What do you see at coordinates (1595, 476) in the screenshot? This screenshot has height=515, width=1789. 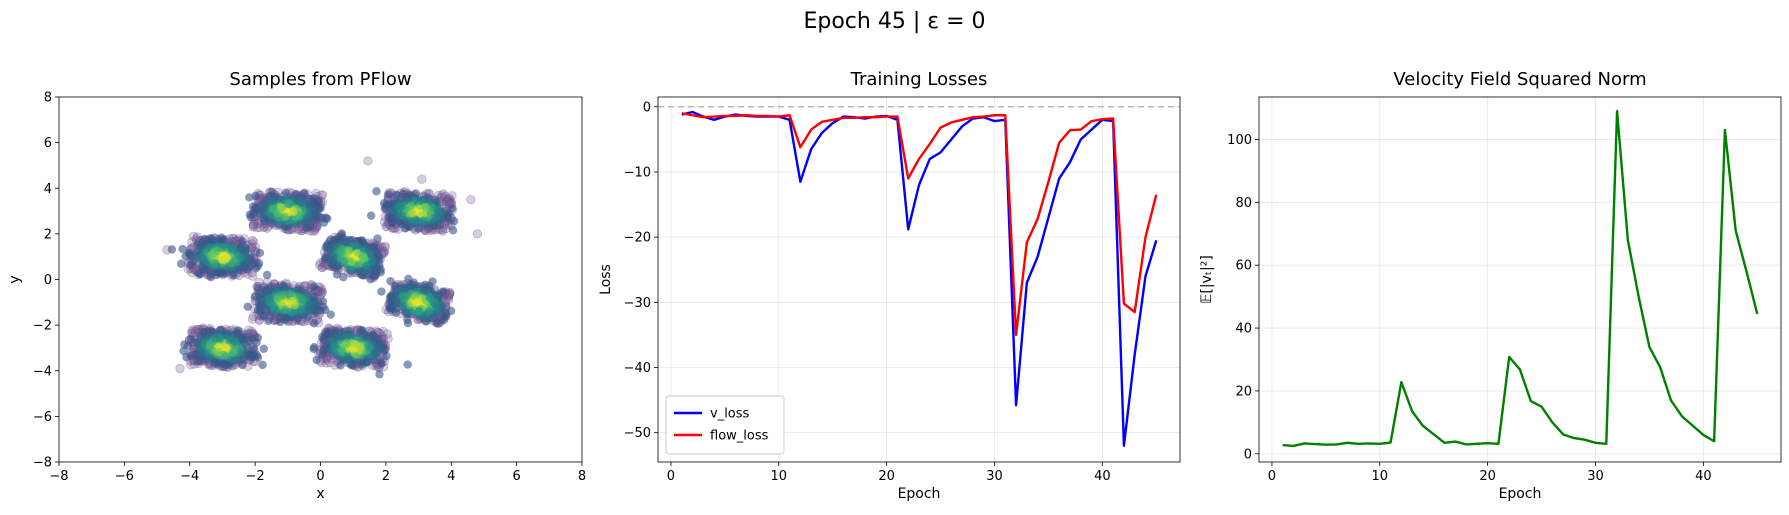 I see `x-tick-label: 30` at bounding box center [1595, 476].